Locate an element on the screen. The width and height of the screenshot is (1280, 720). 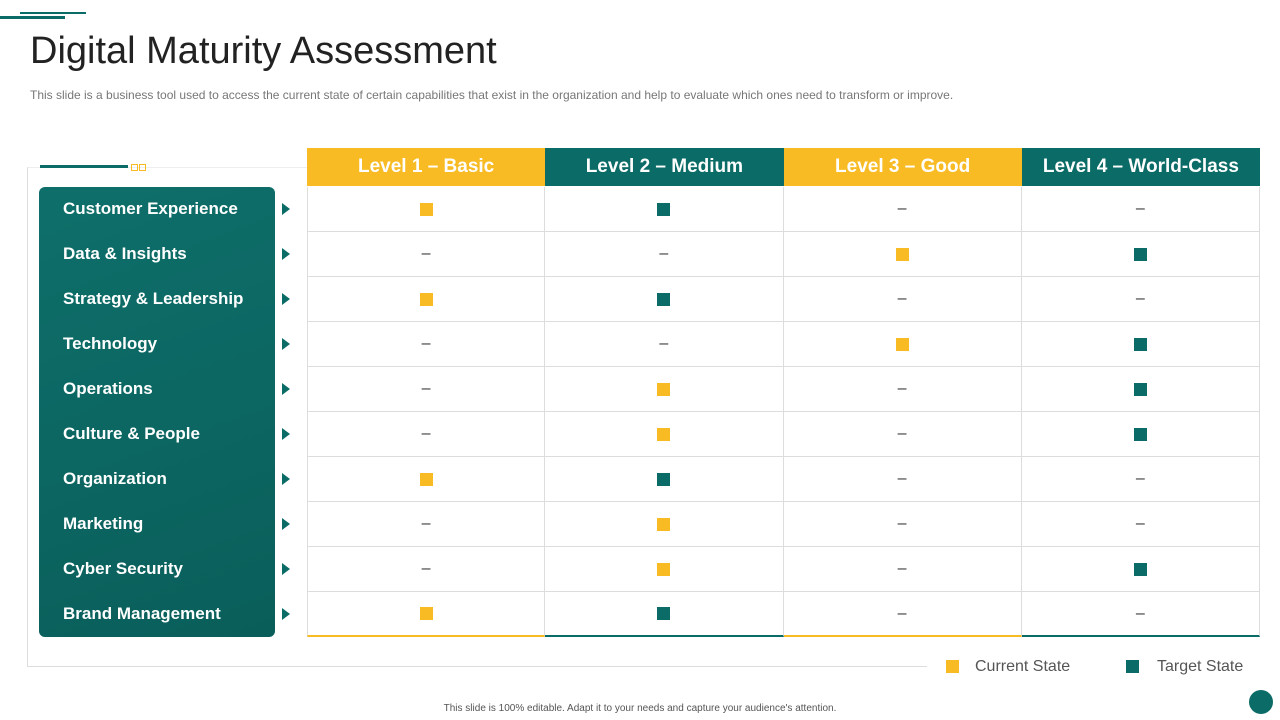
deco-circle is located at coordinates (1261, 702).